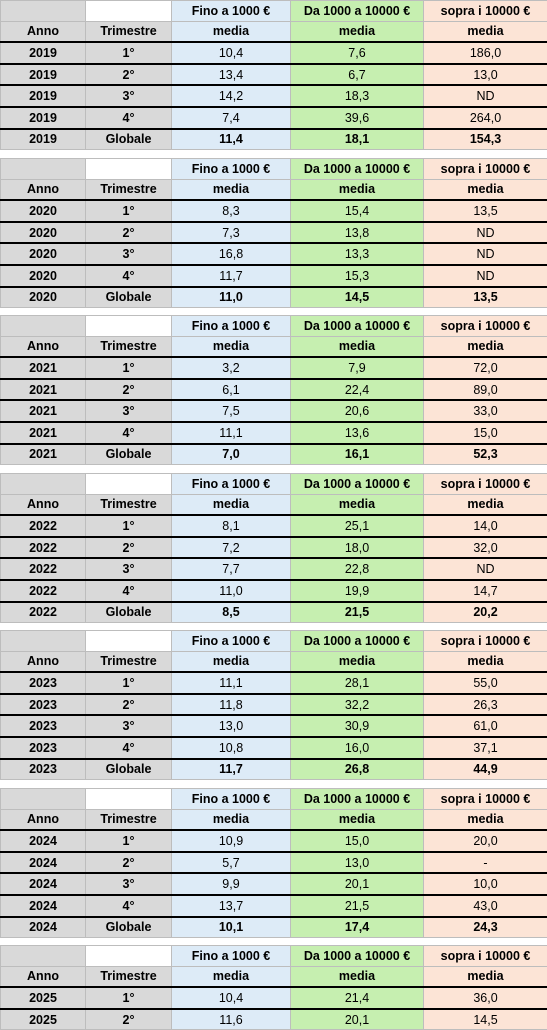 The width and height of the screenshot is (547, 1030). Describe the element at coordinates (357, 118) in the screenshot. I see `cell-1000-10000: 39,6` at that location.